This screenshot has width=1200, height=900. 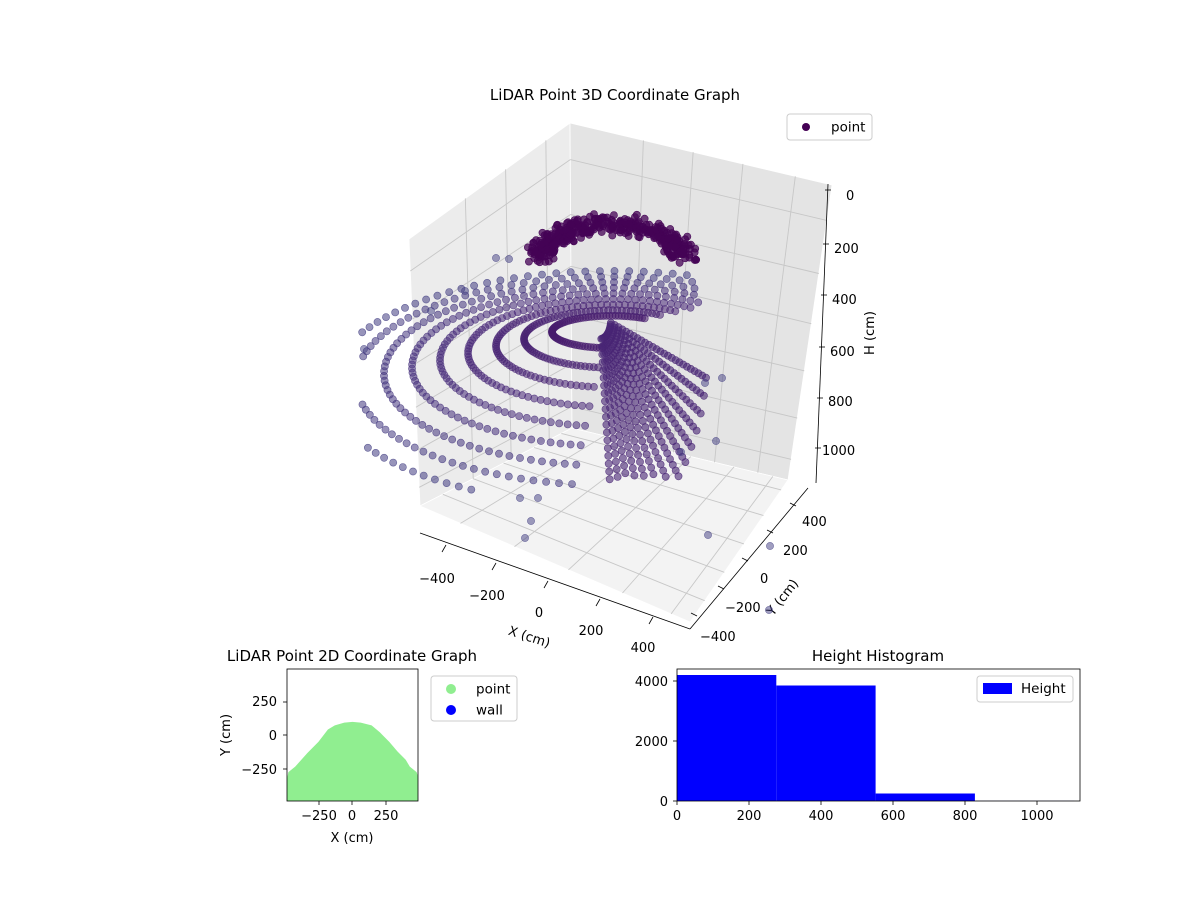 What do you see at coordinates (664, 802) in the screenshot?
I see `y-tick-label-hist: 0` at bounding box center [664, 802].